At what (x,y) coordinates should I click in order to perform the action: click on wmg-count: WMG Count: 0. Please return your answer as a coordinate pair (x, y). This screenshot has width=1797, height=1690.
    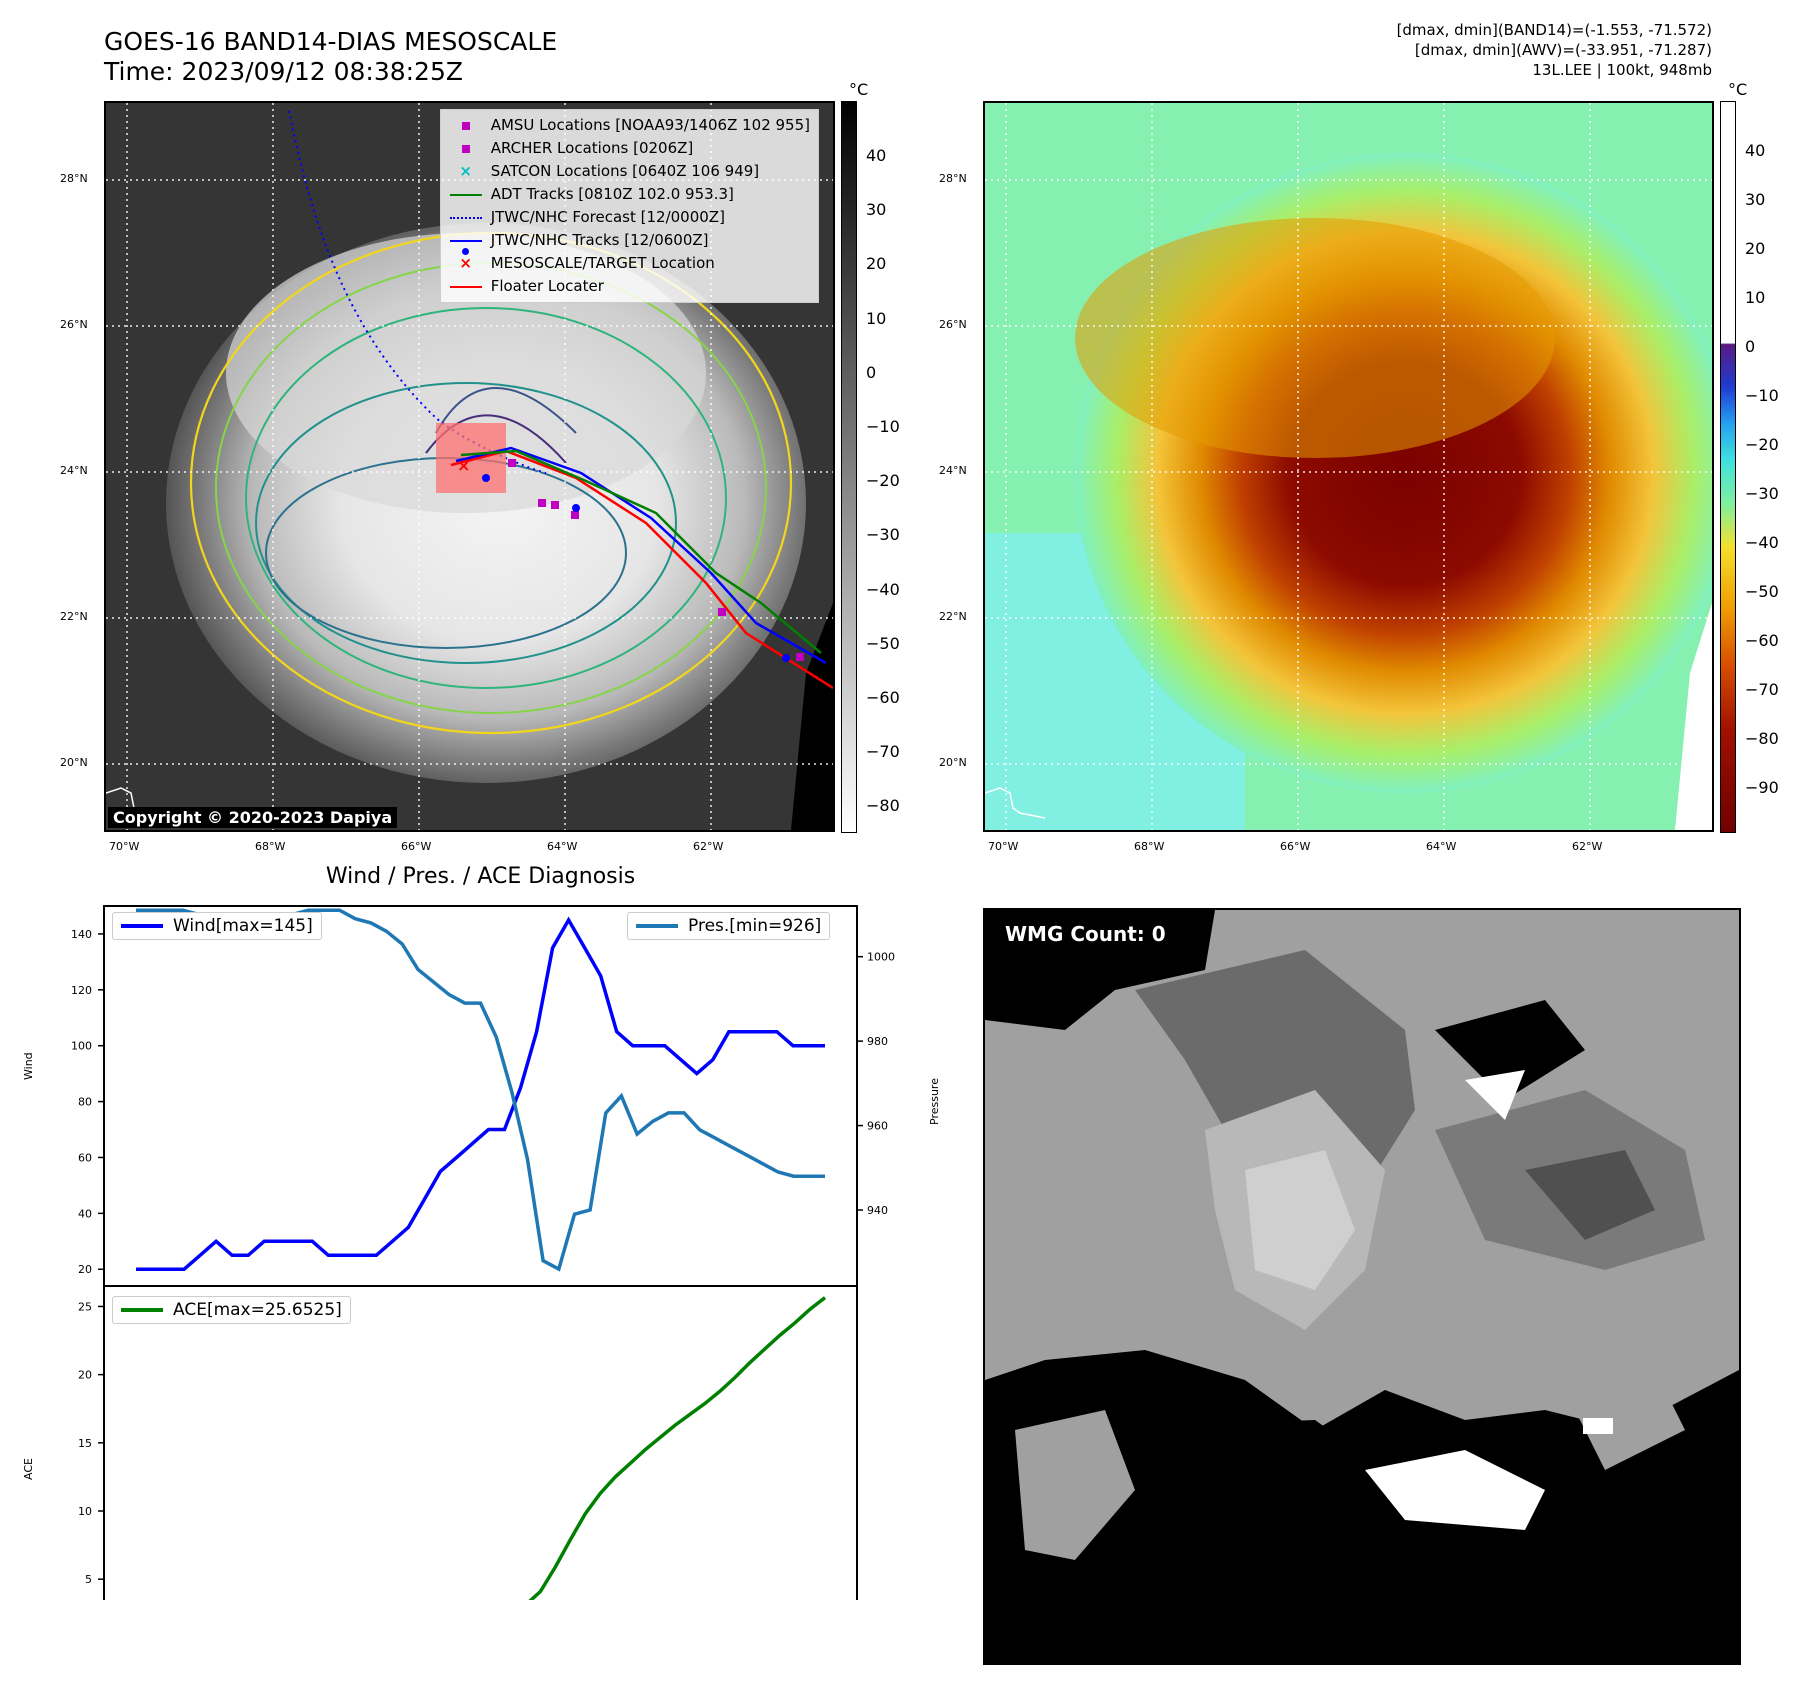
    Looking at the image, I should click on (1085, 934).